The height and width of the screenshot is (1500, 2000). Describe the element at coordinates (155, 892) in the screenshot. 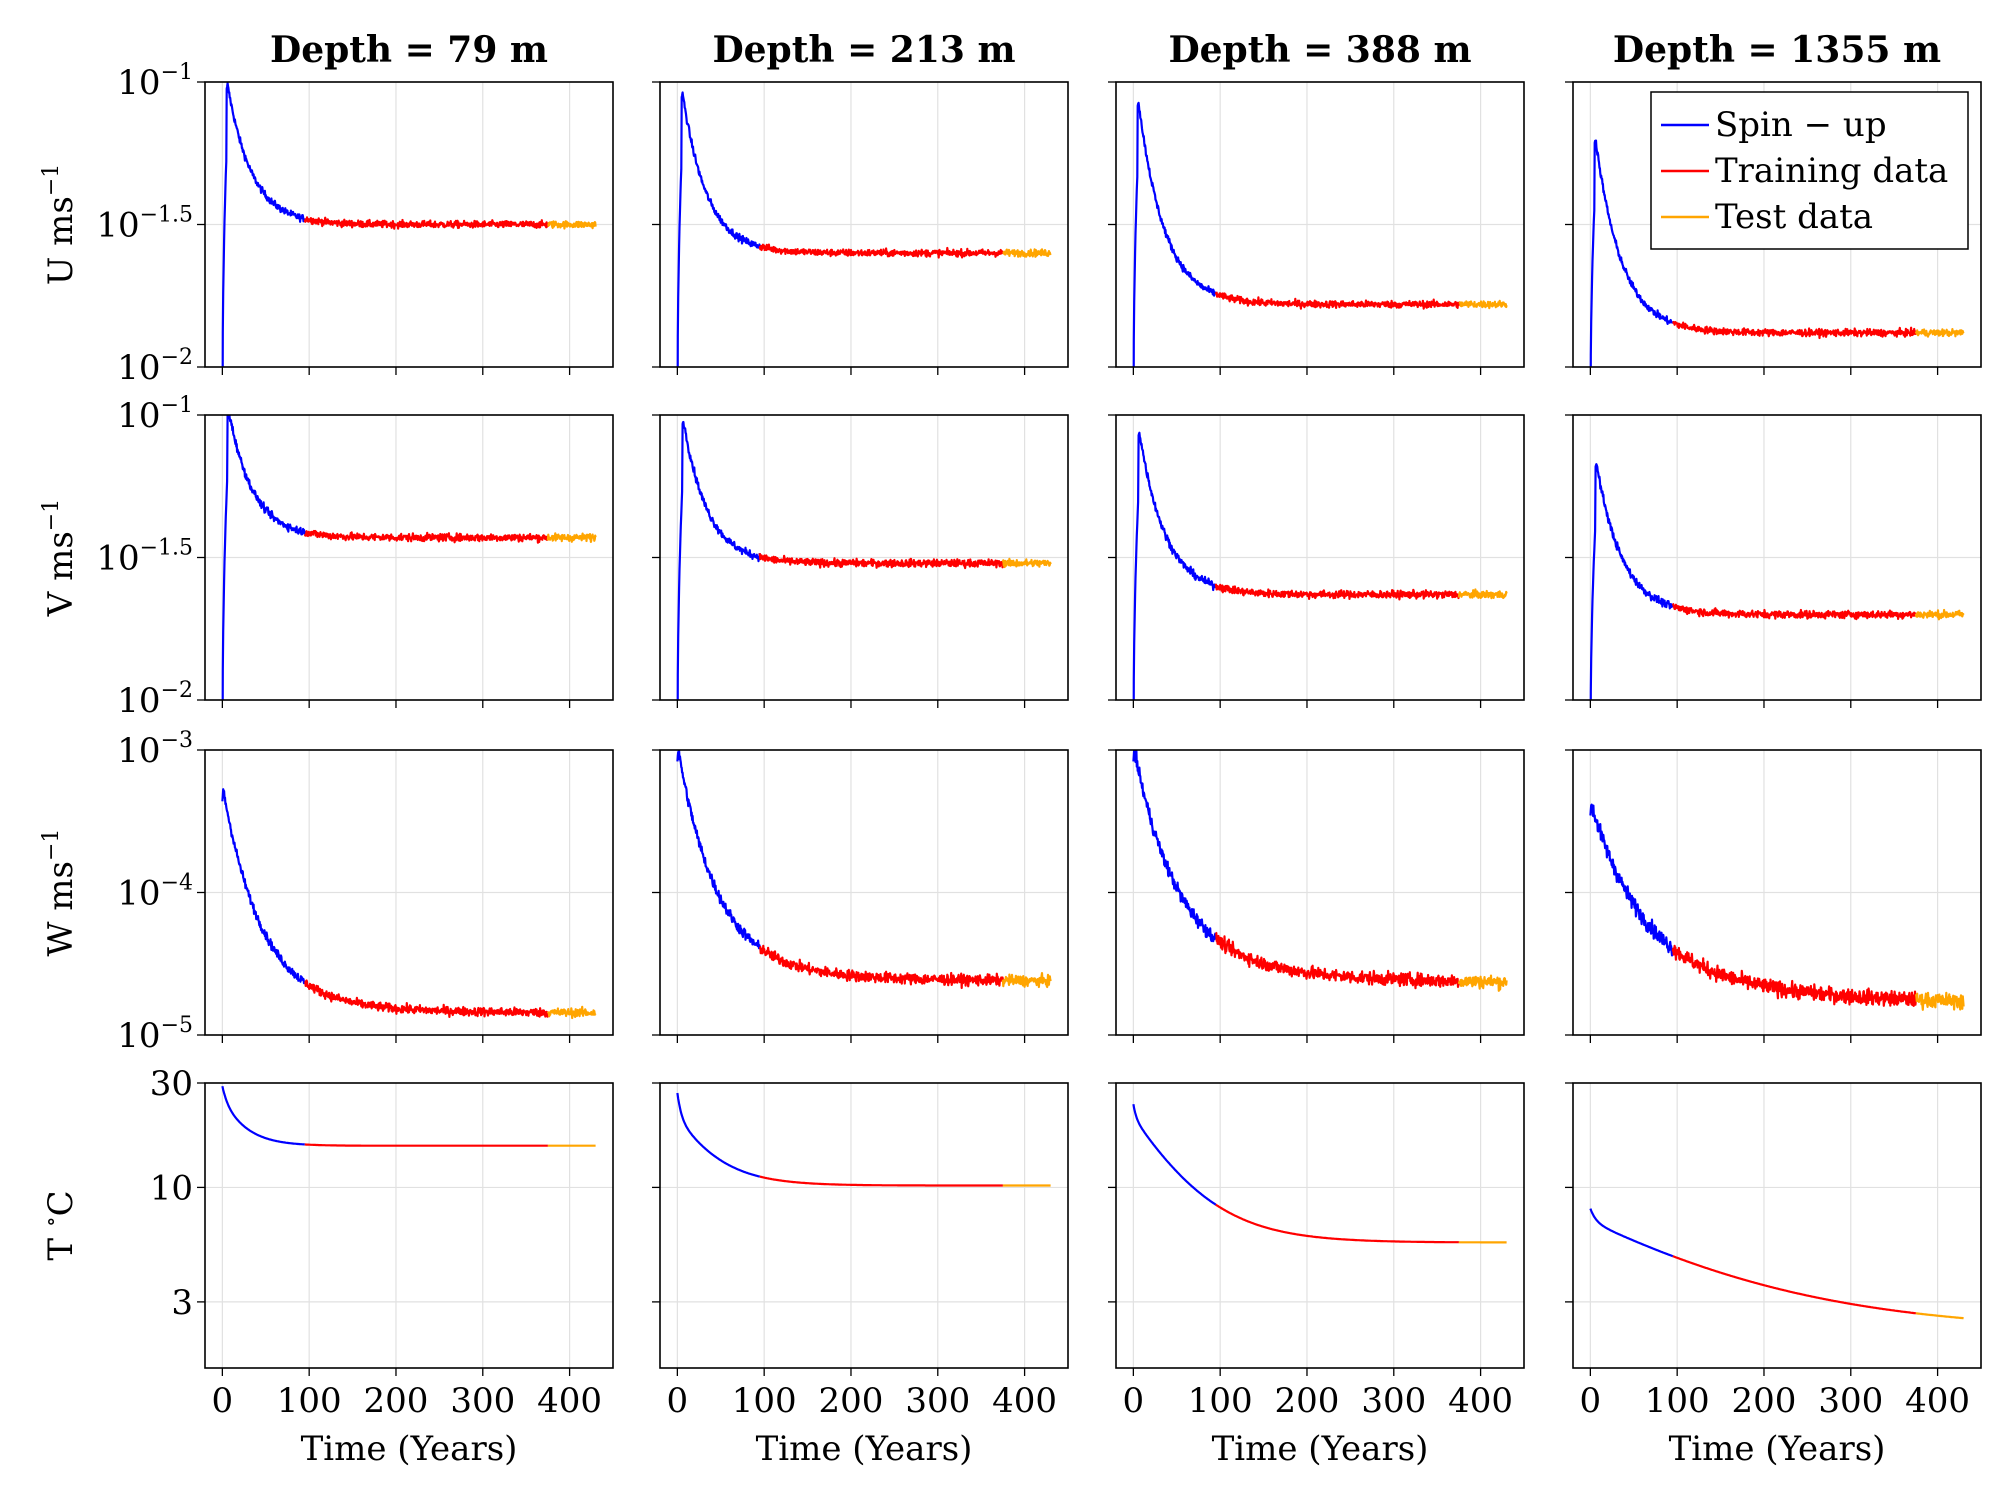

I see `y-tick-label: 10⁻⁴` at that location.